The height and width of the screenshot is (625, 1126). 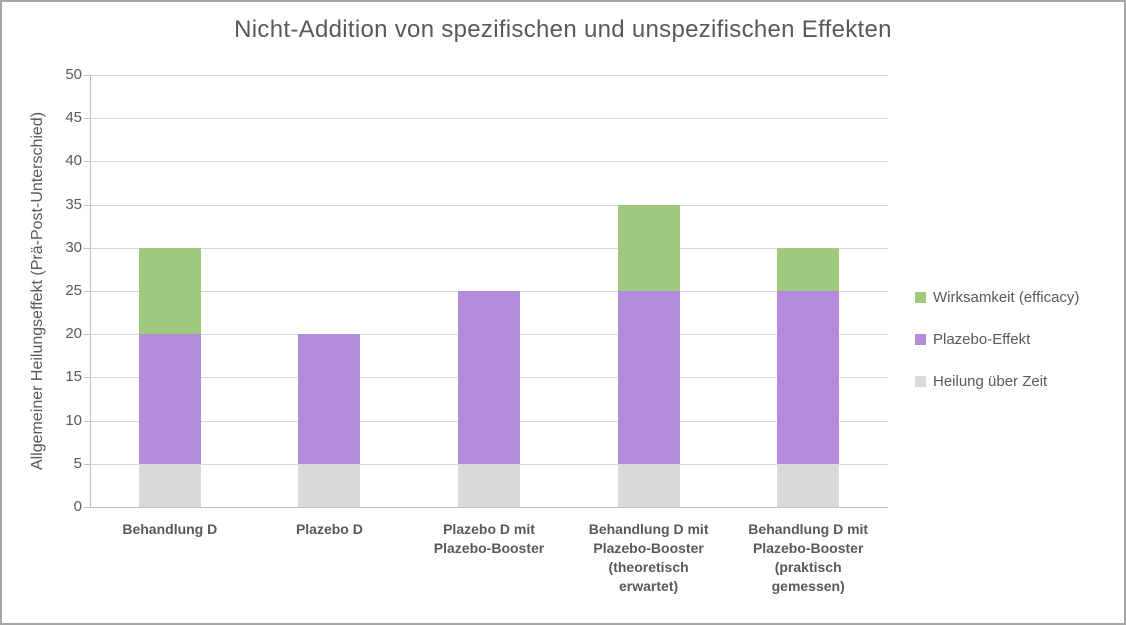 I want to click on legend-item: Plazebo-Effekt, so click(x=997, y=339).